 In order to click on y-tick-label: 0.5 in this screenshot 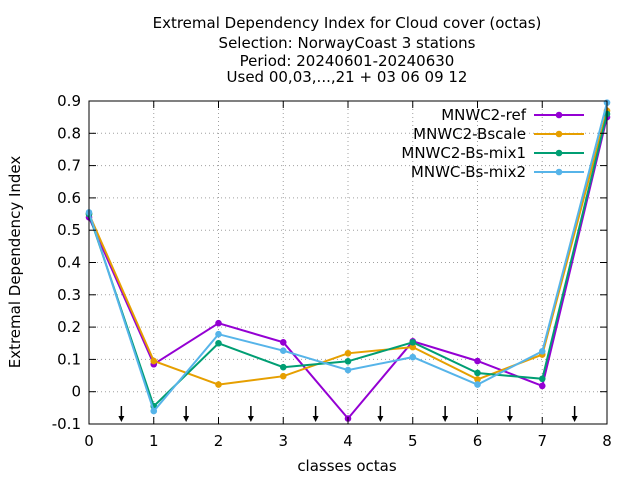, I will do `click(69, 230)`.